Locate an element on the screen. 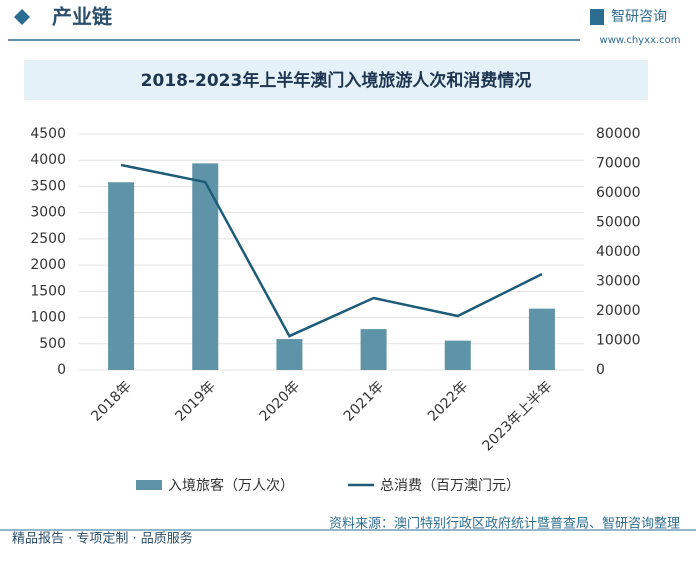 The image size is (696, 566). y-tick-label: 3000 is located at coordinates (48, 213).